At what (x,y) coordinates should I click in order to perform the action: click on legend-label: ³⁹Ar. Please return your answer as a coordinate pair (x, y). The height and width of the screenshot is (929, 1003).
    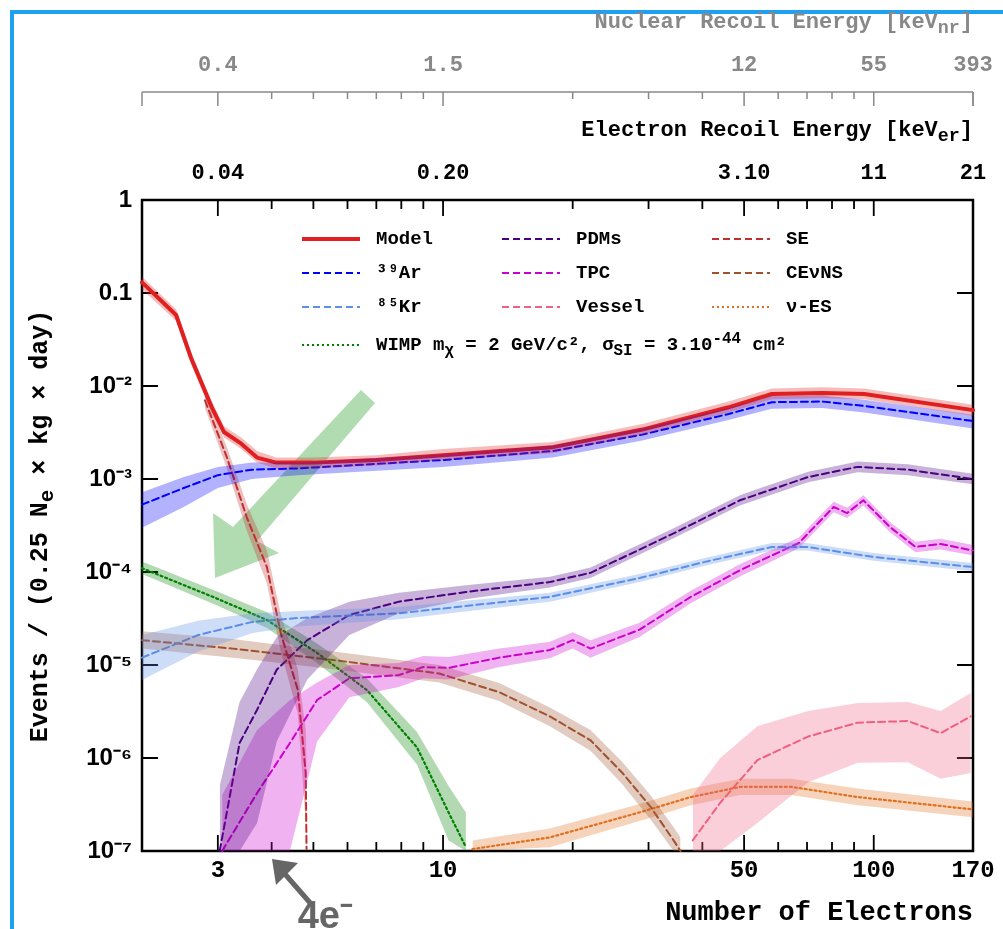
    Looking at the image, I should click on (399, 273).